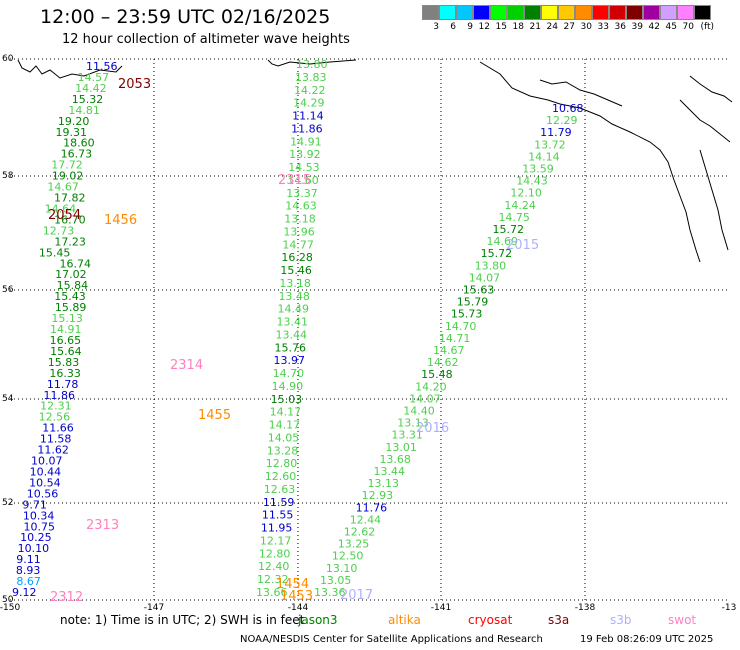  I want to click on swh-label: 14.43, so click(532, 181).